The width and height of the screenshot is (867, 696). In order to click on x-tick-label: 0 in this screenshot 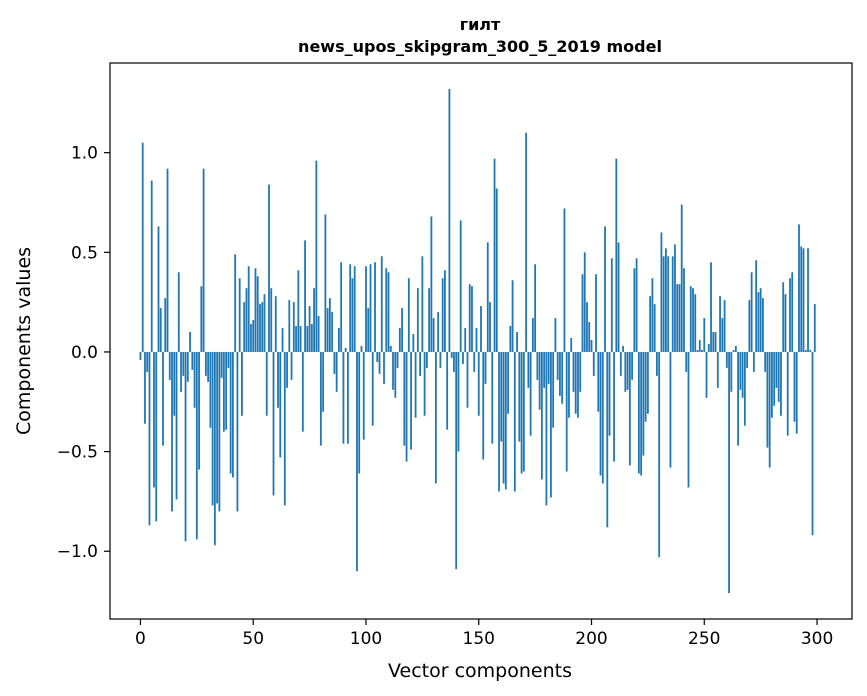, I will do `click(140, 639)`.